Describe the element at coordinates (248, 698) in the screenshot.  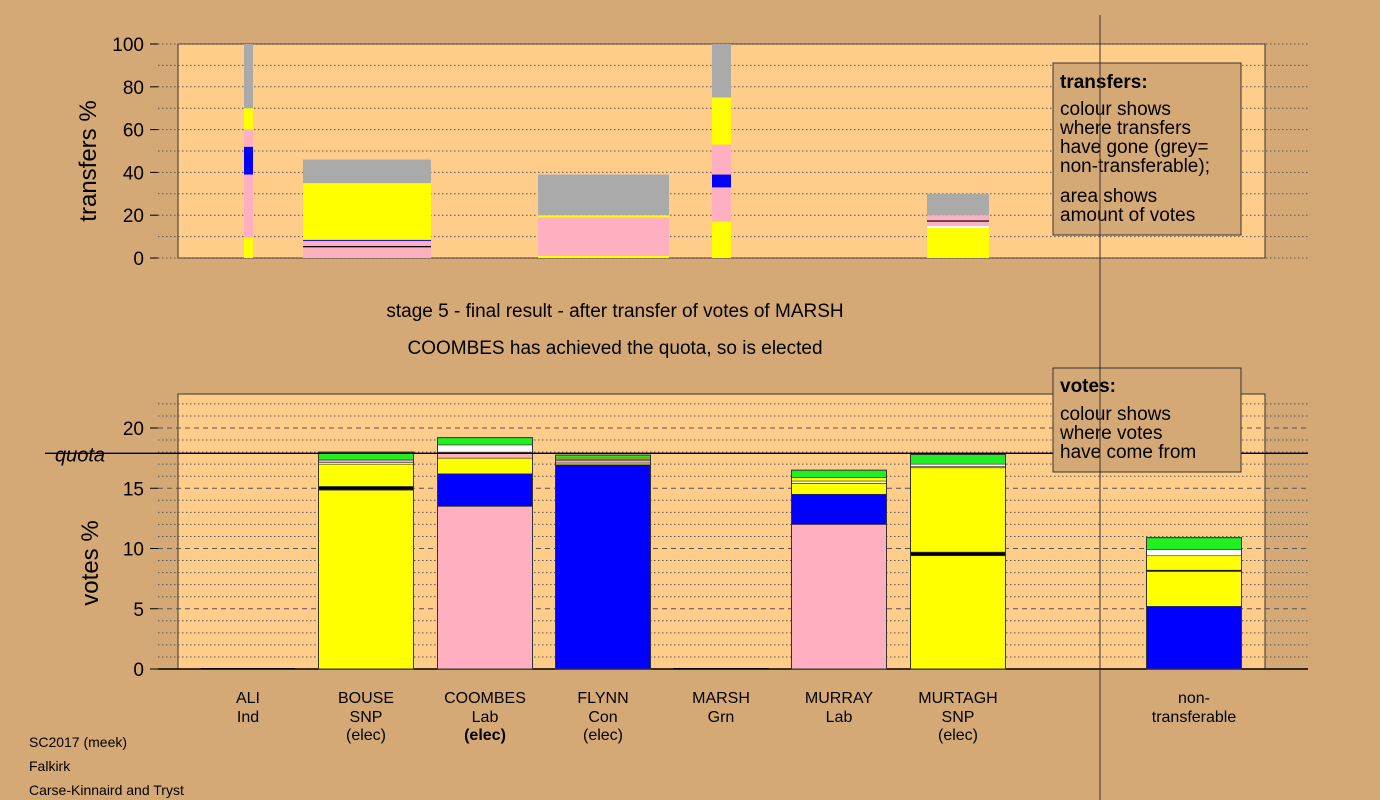
I see `candidate-name-label: ALI` at that location.